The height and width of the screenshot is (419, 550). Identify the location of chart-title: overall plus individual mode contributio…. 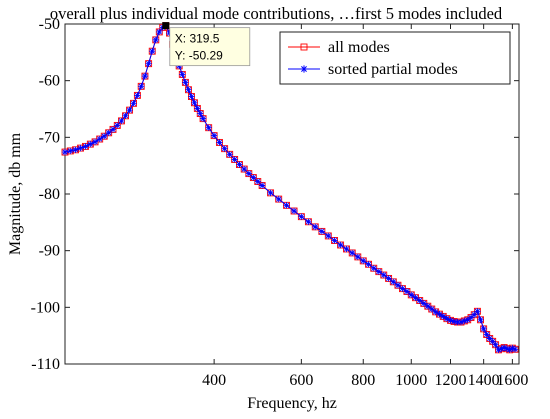
(276, 13).